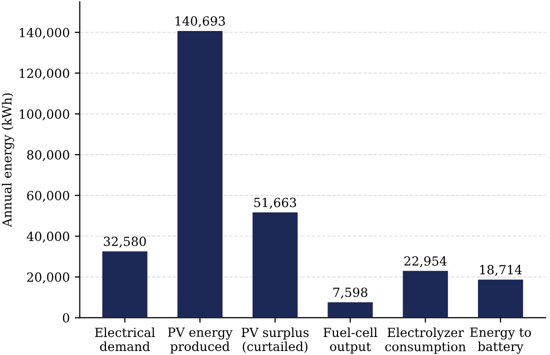 This screenshot has height=355, width=550. I want to click on y-tick-label: 100,000, so click(45, 114).